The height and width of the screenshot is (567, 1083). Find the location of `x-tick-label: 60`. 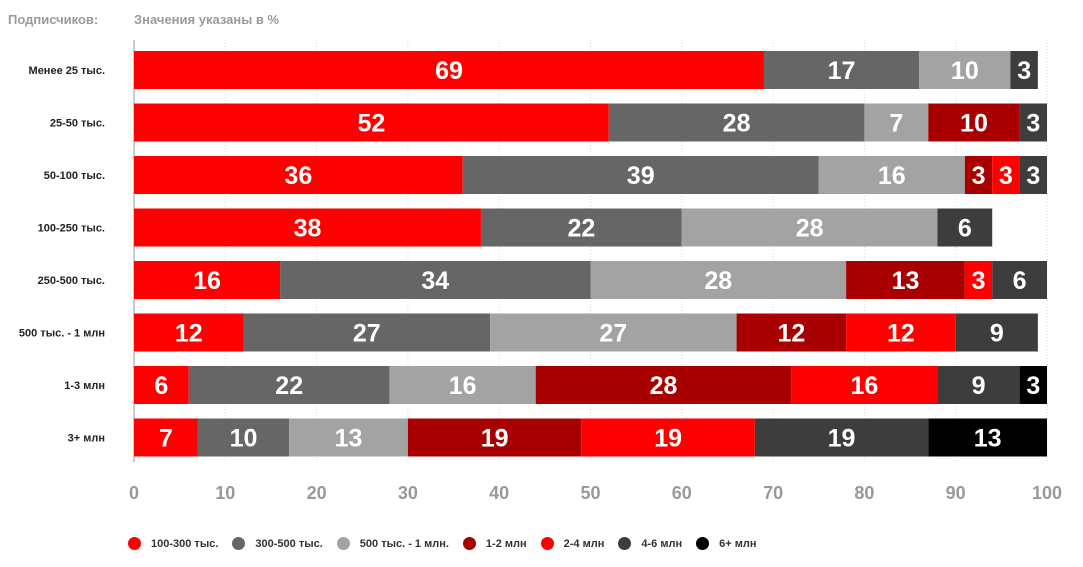

x-tick-label: 60 is located at coordinates (682, 493).